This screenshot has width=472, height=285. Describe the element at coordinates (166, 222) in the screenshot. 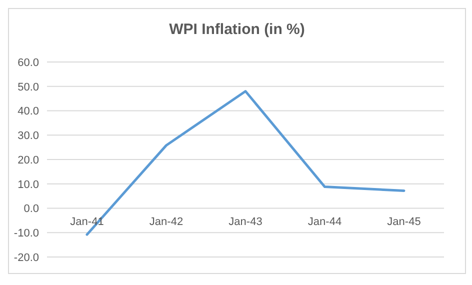

I see `x-tick-label: Jan-42` at that location.